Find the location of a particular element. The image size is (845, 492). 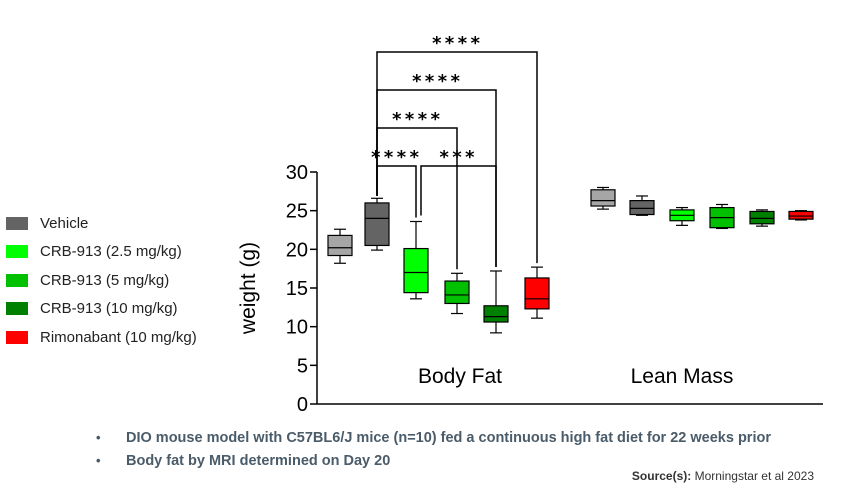

y-tick-label: 5 is located at coordinates (302, 366).